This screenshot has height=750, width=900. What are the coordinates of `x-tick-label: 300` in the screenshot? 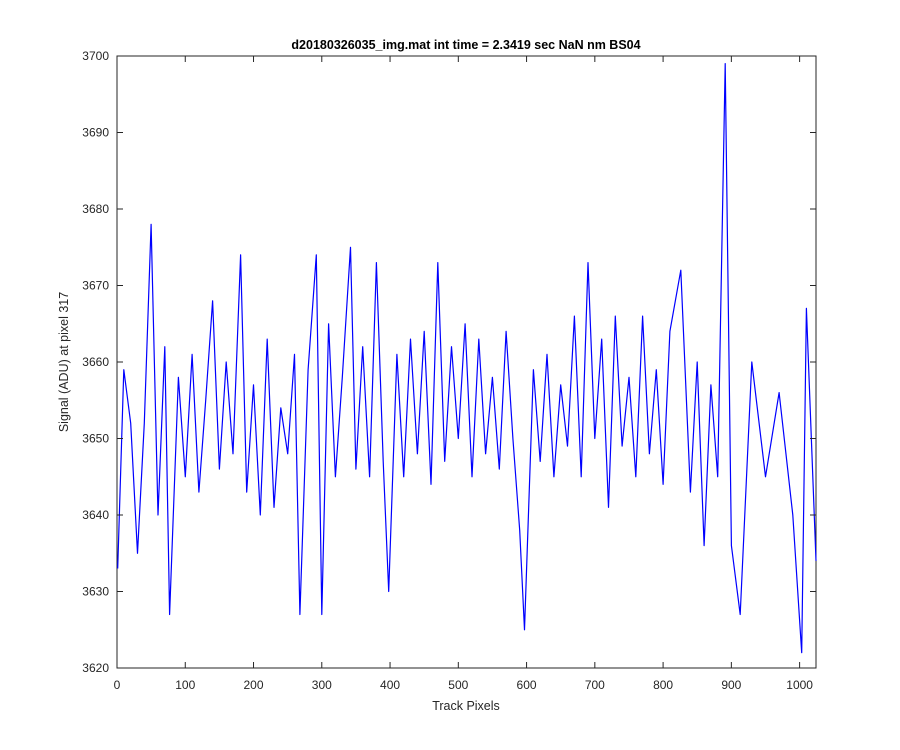 It's located at (322, 685).